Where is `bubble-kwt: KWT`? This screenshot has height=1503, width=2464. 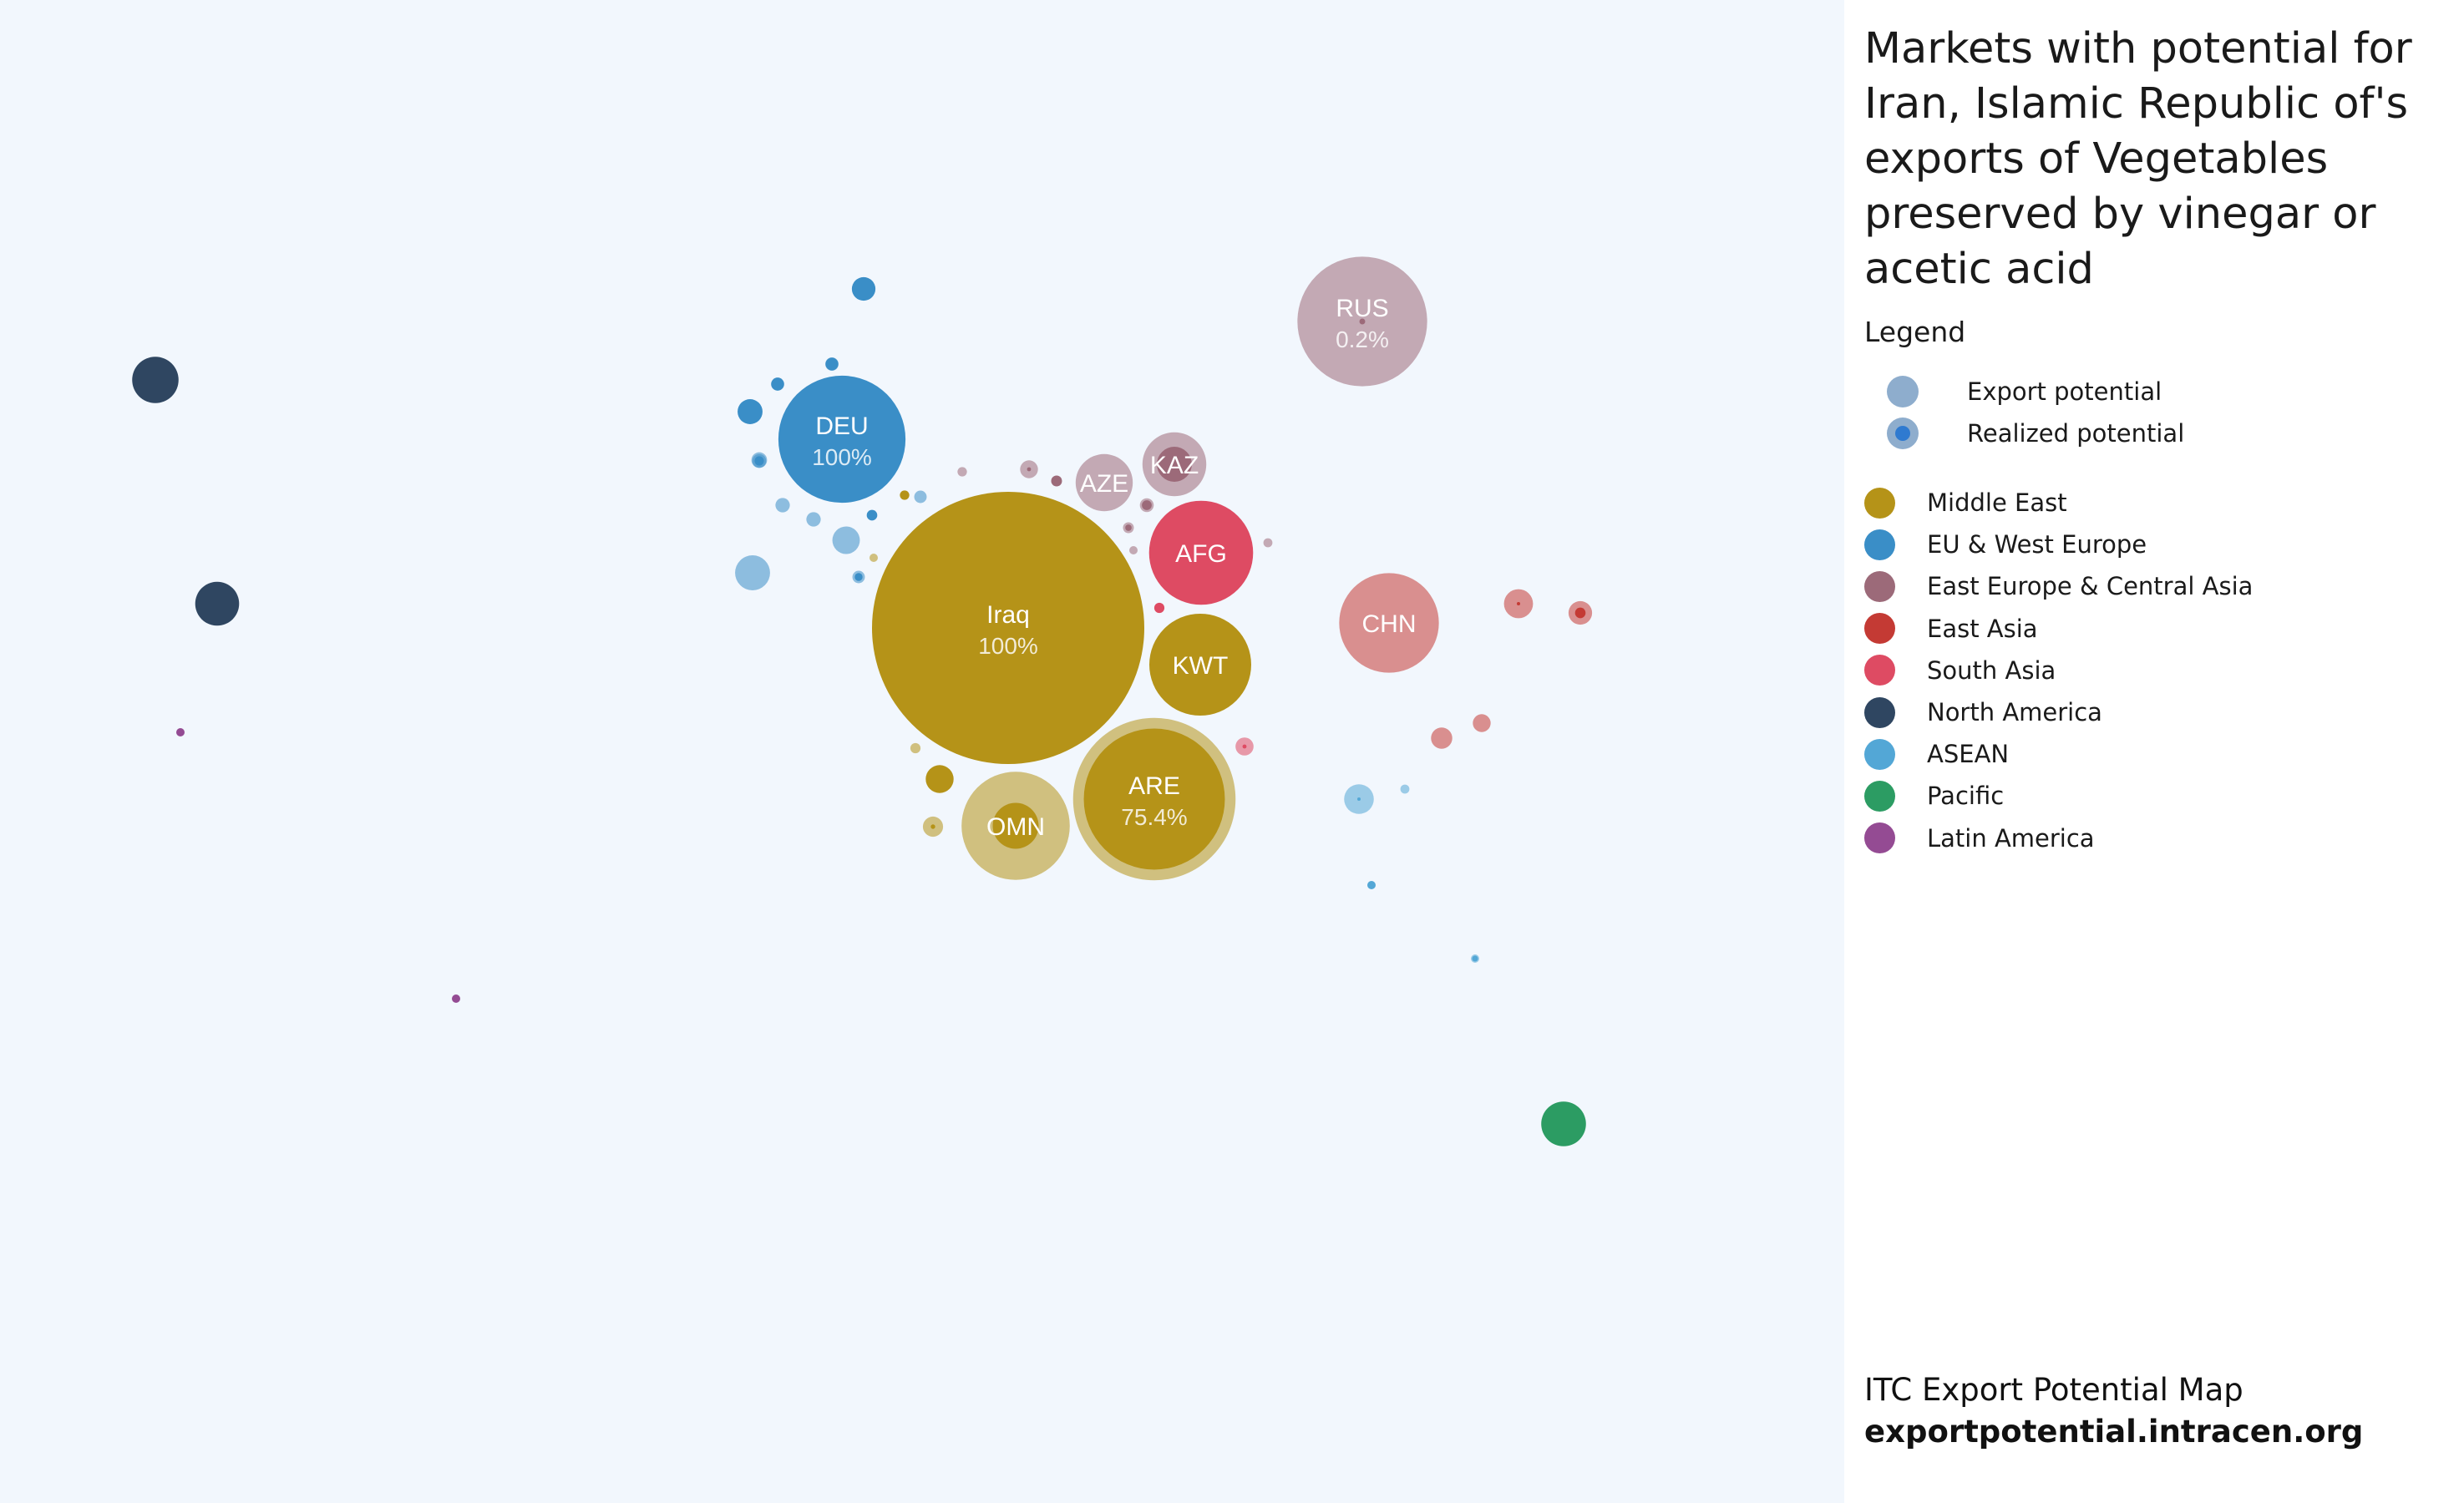 bubble-kwt: KWT is located at coordinates (1200, 665).